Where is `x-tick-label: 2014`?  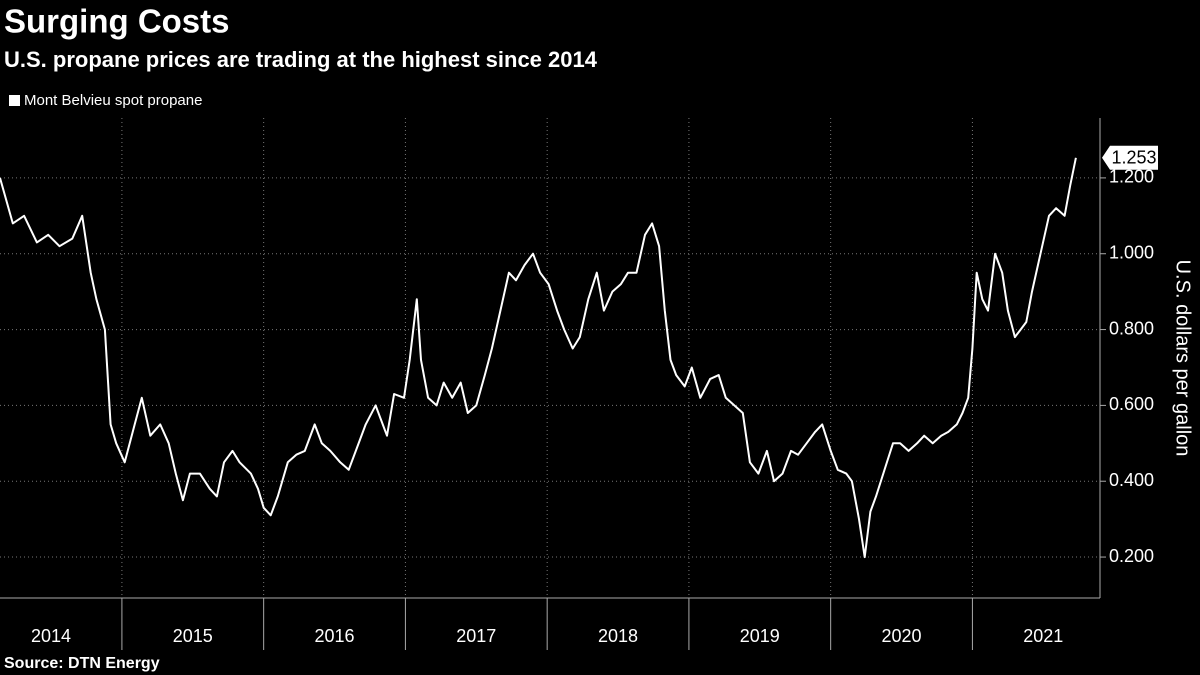
x-tick-label: 2014 is located at coordinates (51, 636).